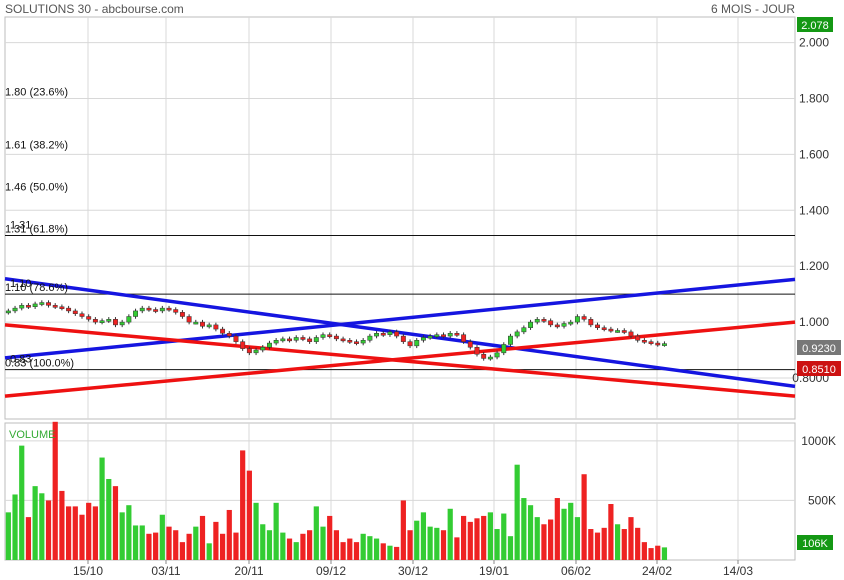 The height and width of the screenshot is (580, 844). I want to click on high-price-tag: 2.078, so click(815, 24).